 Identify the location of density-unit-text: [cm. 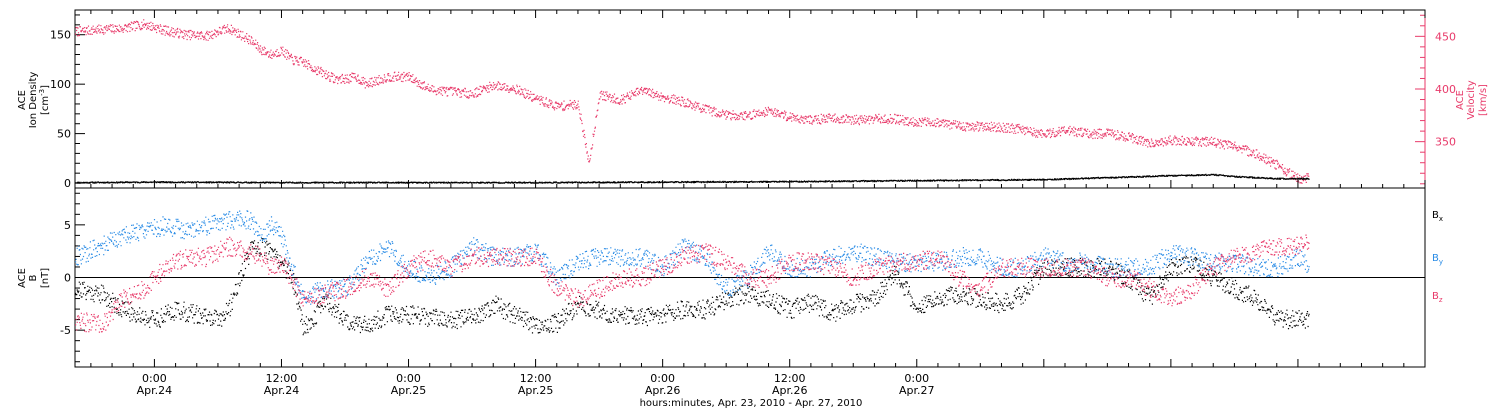
(45, 105).